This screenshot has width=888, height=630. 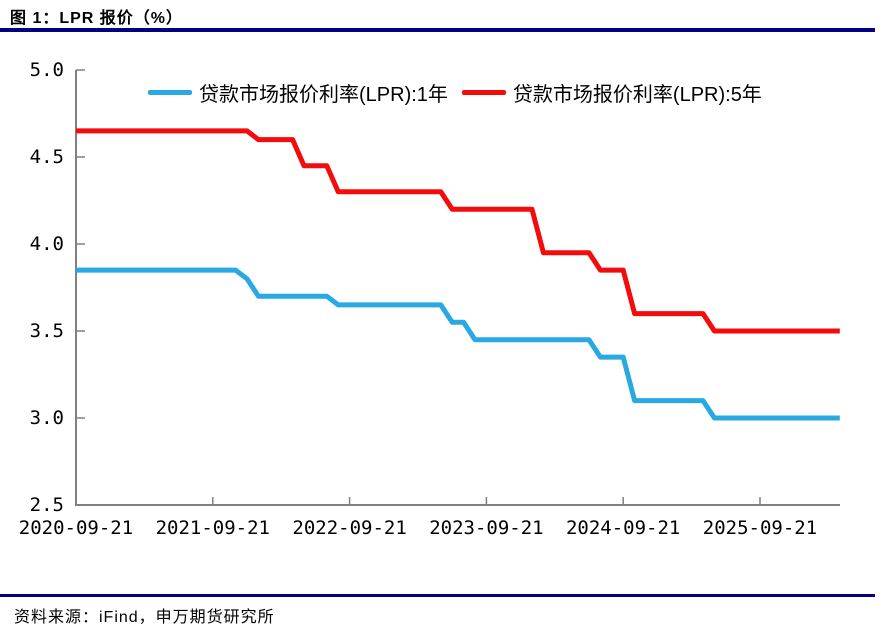 I want to click on x-tick-label: 2024-09-21, so click(x=623, y=528).